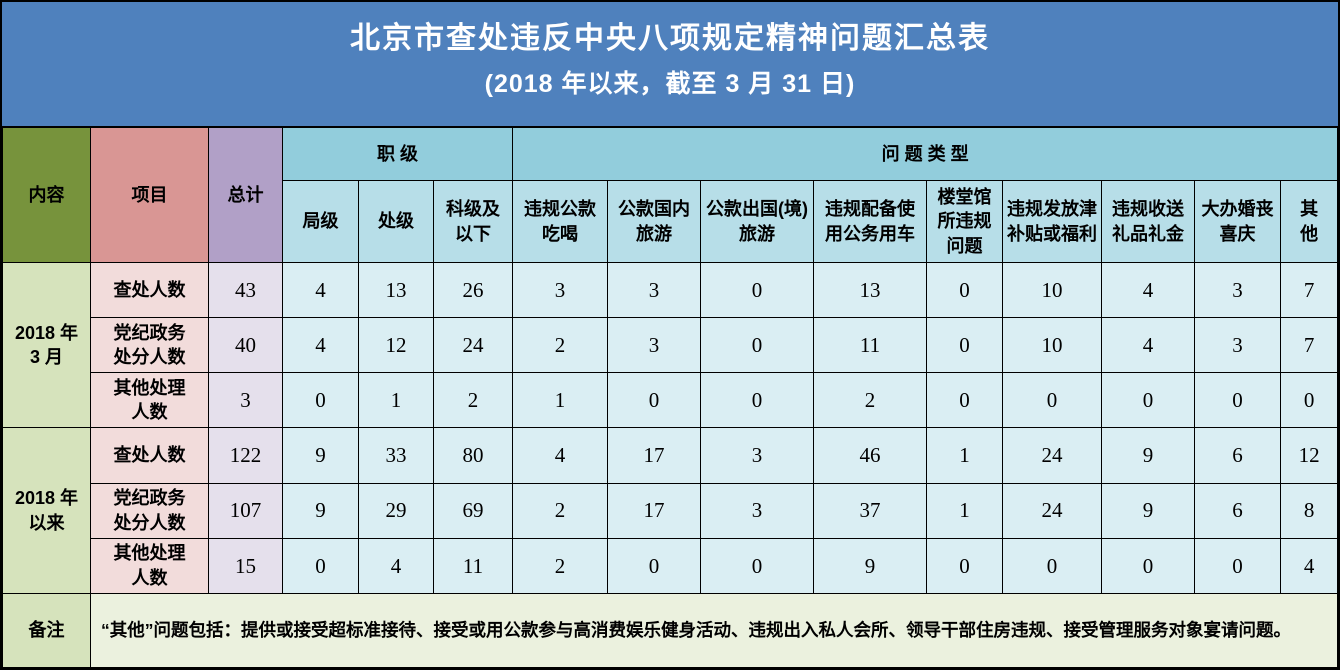 The image size is (1340, 670). Describe the element at coordinates (396, 455) in the screenshot. I see `data-cell: 33` at that location.